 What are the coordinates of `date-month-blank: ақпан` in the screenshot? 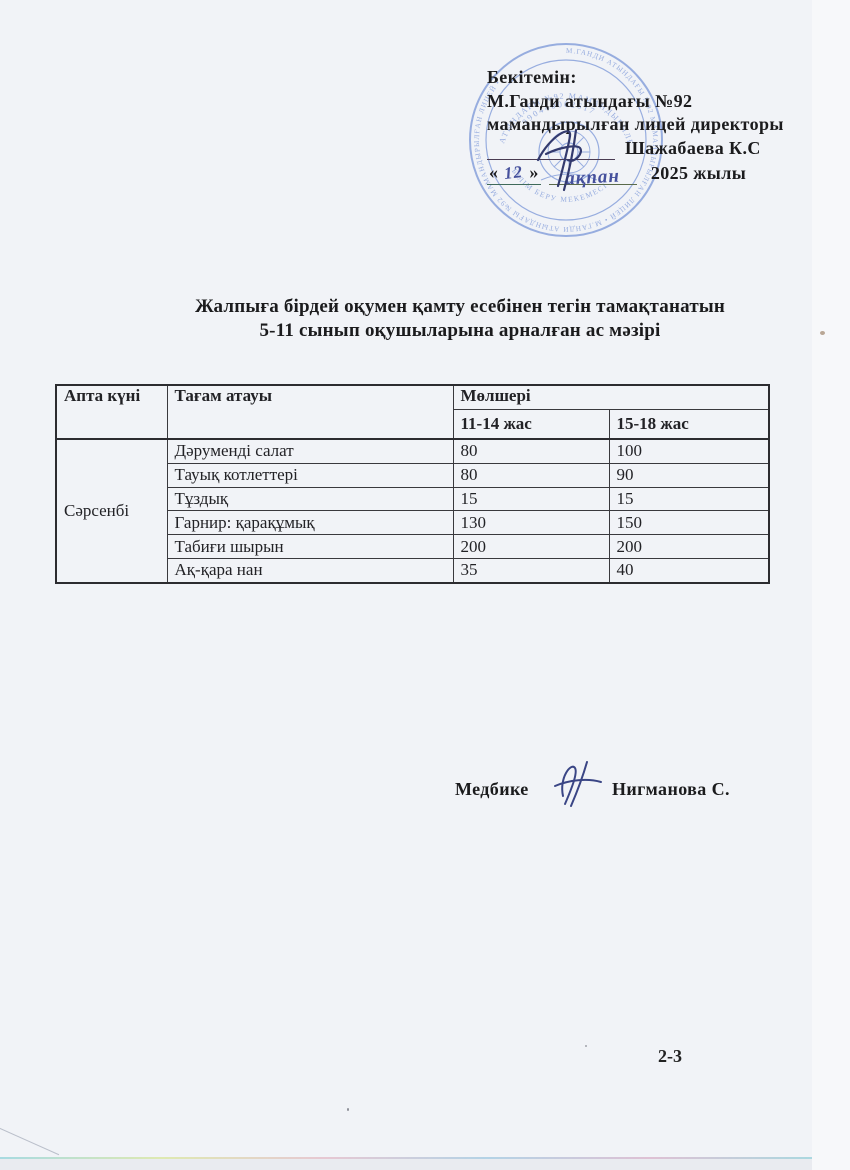 It's located at (592, 176).